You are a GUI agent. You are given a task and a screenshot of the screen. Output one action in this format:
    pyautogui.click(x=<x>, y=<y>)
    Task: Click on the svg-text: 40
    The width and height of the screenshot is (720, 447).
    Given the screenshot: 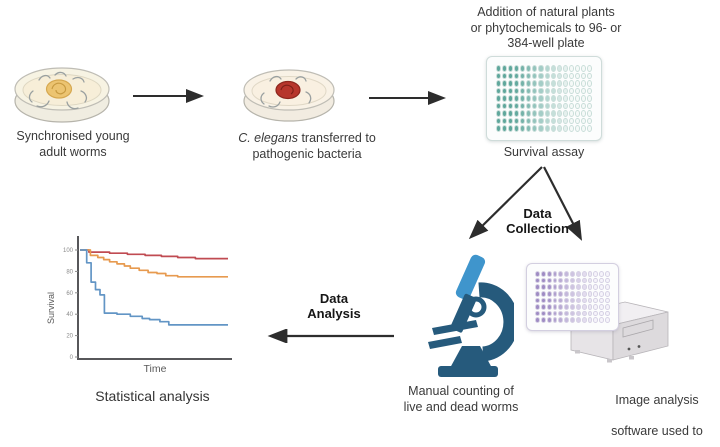 What is the action you would take?
    pyautogui.click(x=69, y=315)
    